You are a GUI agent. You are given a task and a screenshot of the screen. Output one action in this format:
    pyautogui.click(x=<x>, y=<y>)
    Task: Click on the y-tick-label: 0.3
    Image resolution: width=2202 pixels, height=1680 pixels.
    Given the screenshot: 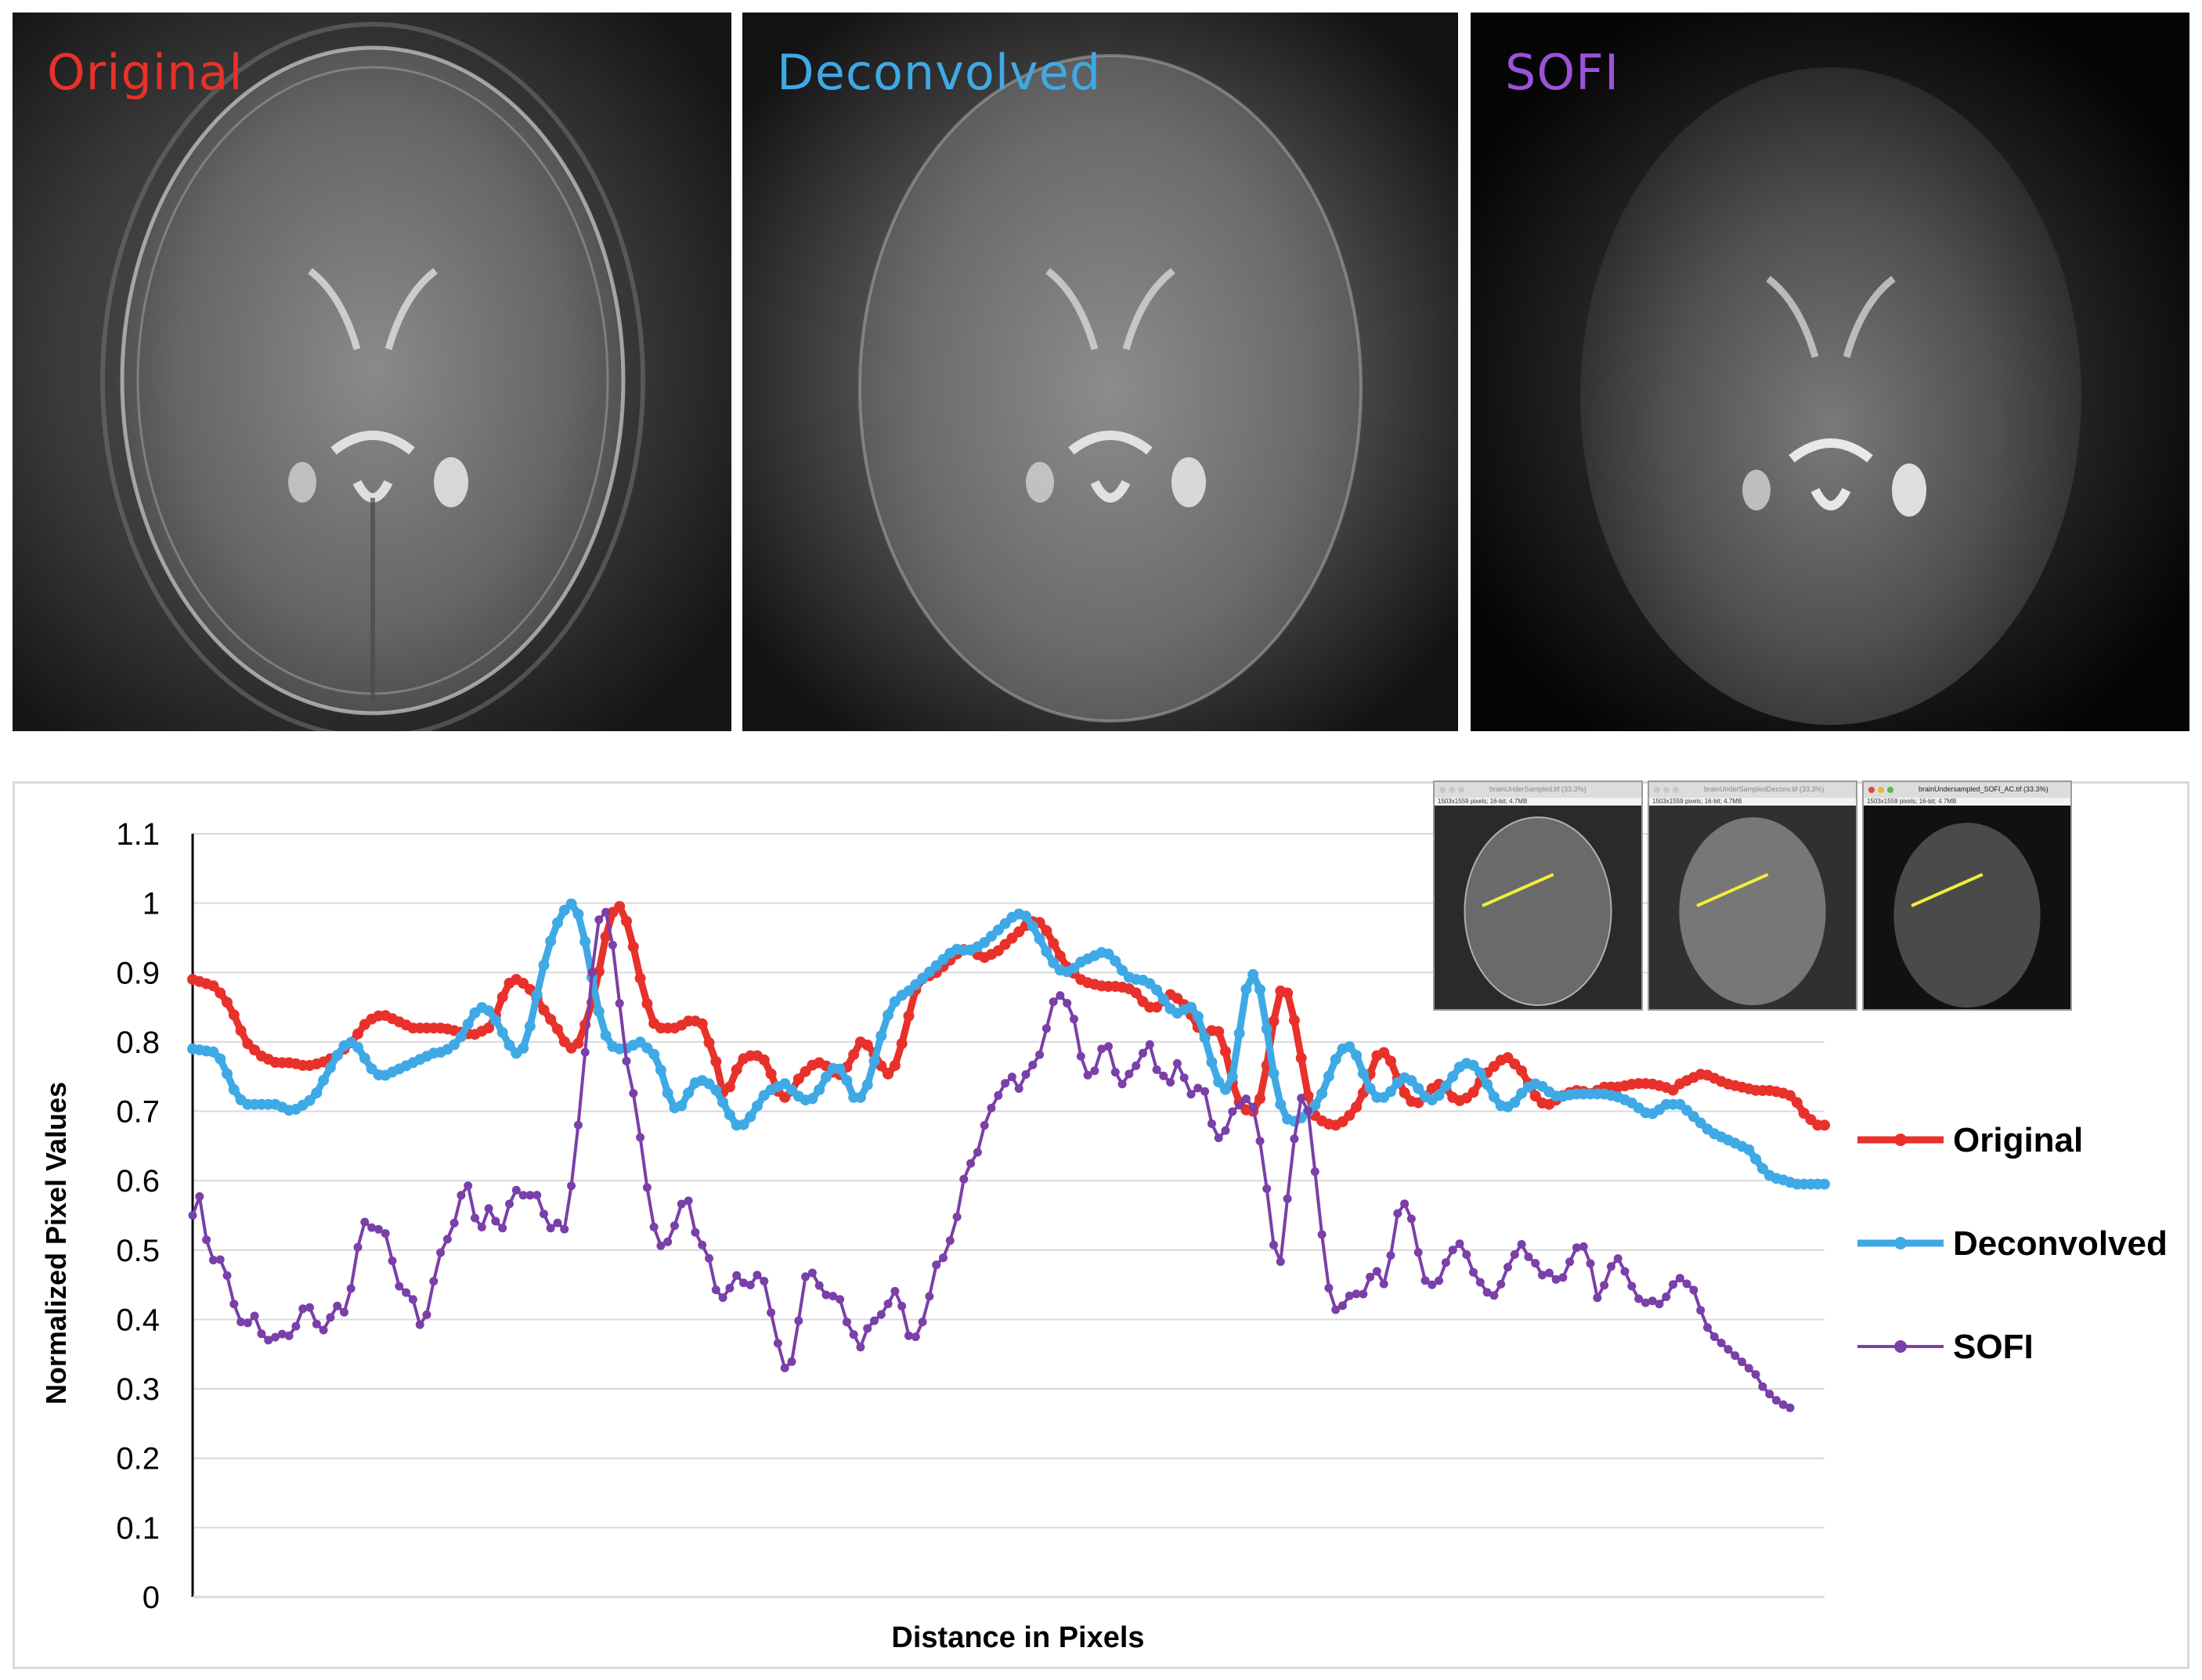 What is the action you would take?
    pyautogui.click(x=138, y=1389)
    